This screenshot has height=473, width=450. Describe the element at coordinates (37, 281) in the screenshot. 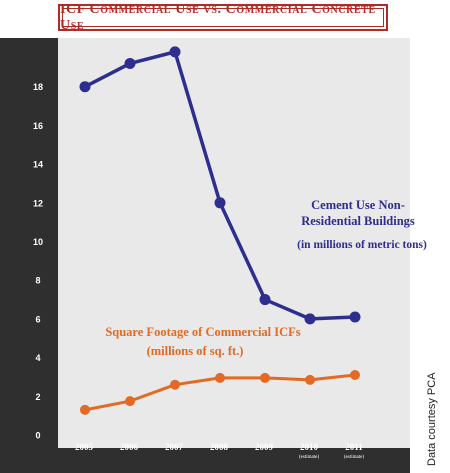

I see `y-tick-label: 8` at that location.